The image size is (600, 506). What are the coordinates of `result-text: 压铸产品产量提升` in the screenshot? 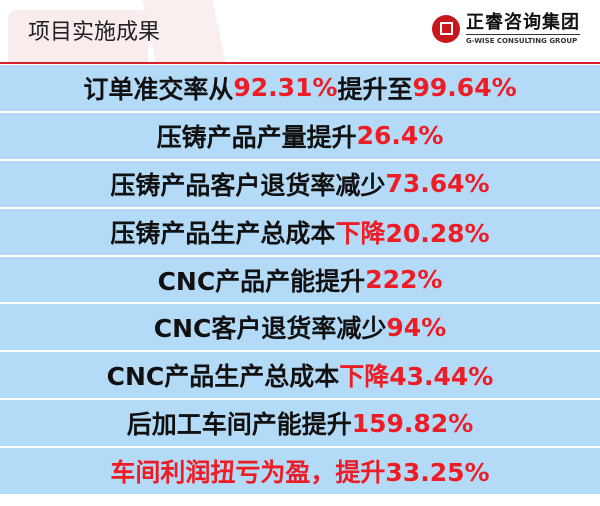 It's located at (256, 137).